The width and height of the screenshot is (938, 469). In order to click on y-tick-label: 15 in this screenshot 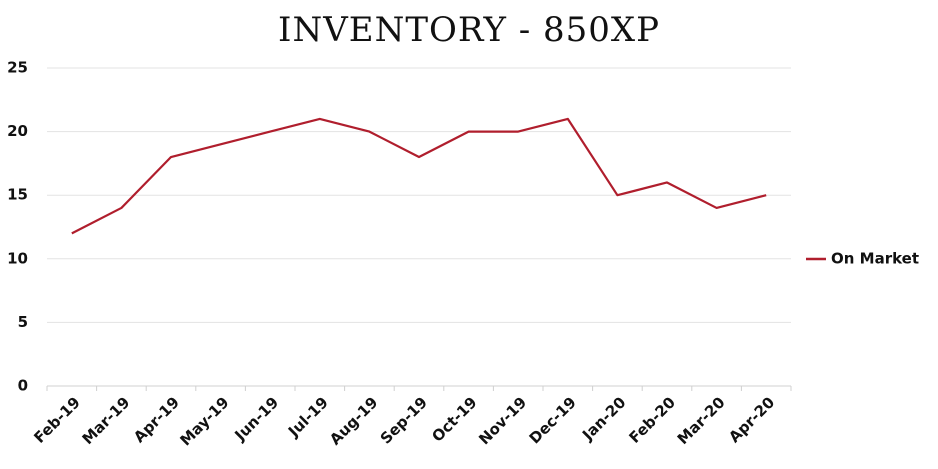, I will do `click(17, 195)`.